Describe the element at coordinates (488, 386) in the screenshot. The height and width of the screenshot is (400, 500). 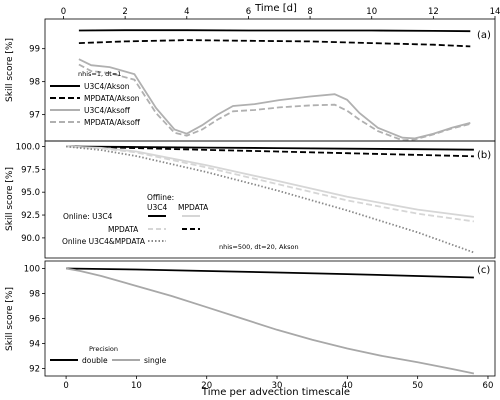
I see `bottom-xtick-label: 60` at that location.